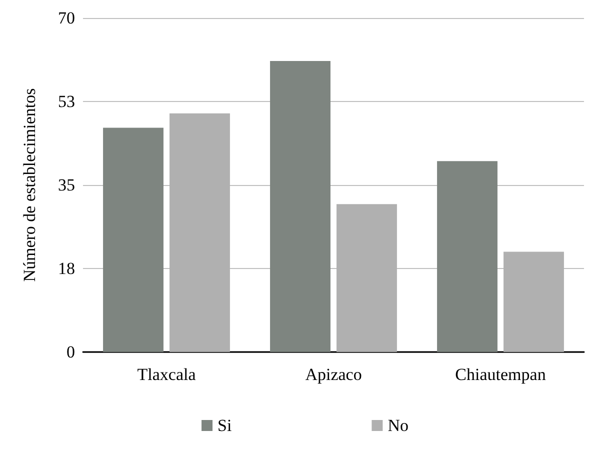 Image resolution: width=610 pixels, height=457 pixels. I want to click on y-tick-label: 70, so click(66, 18).